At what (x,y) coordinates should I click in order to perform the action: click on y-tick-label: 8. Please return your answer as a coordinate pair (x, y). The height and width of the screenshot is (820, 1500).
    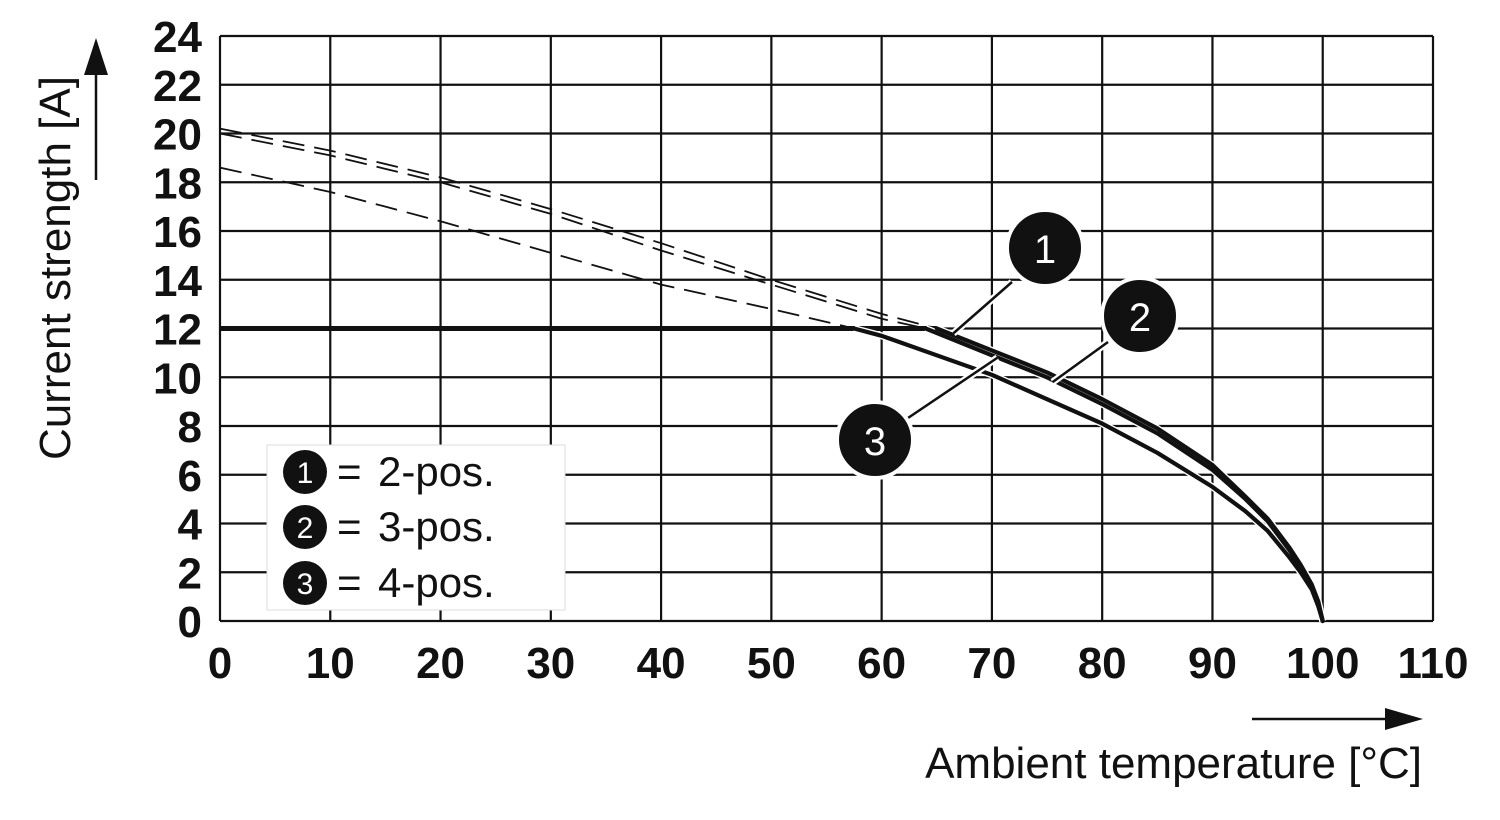
    Looking at the image, I should click on (190, 427).